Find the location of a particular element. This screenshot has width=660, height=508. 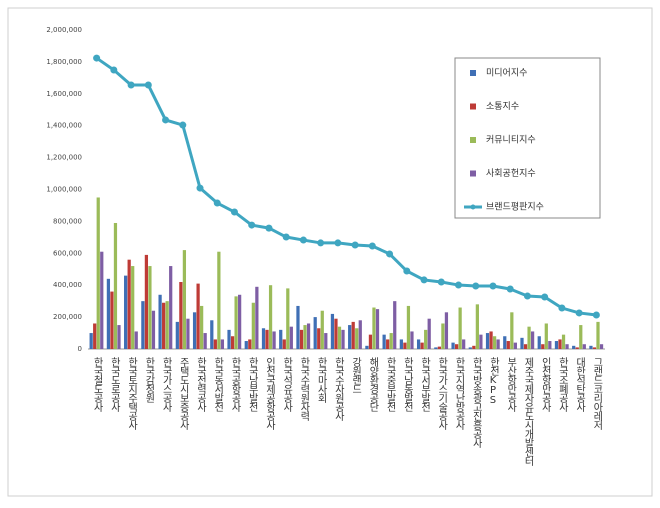

legend-label: 브랜드평판지수 is located at coordinates (515, 207).